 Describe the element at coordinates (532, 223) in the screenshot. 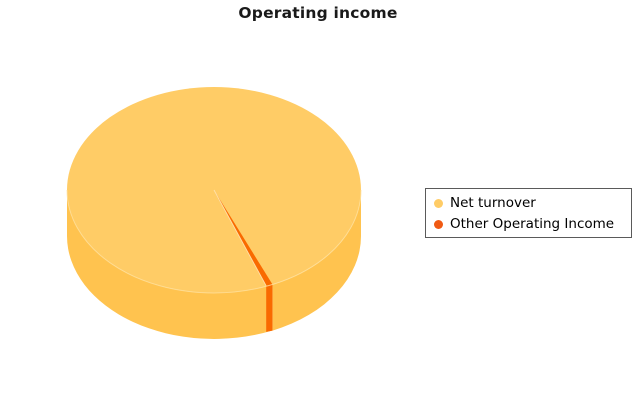

I see `legend-label: Other Operating Income` at that location.